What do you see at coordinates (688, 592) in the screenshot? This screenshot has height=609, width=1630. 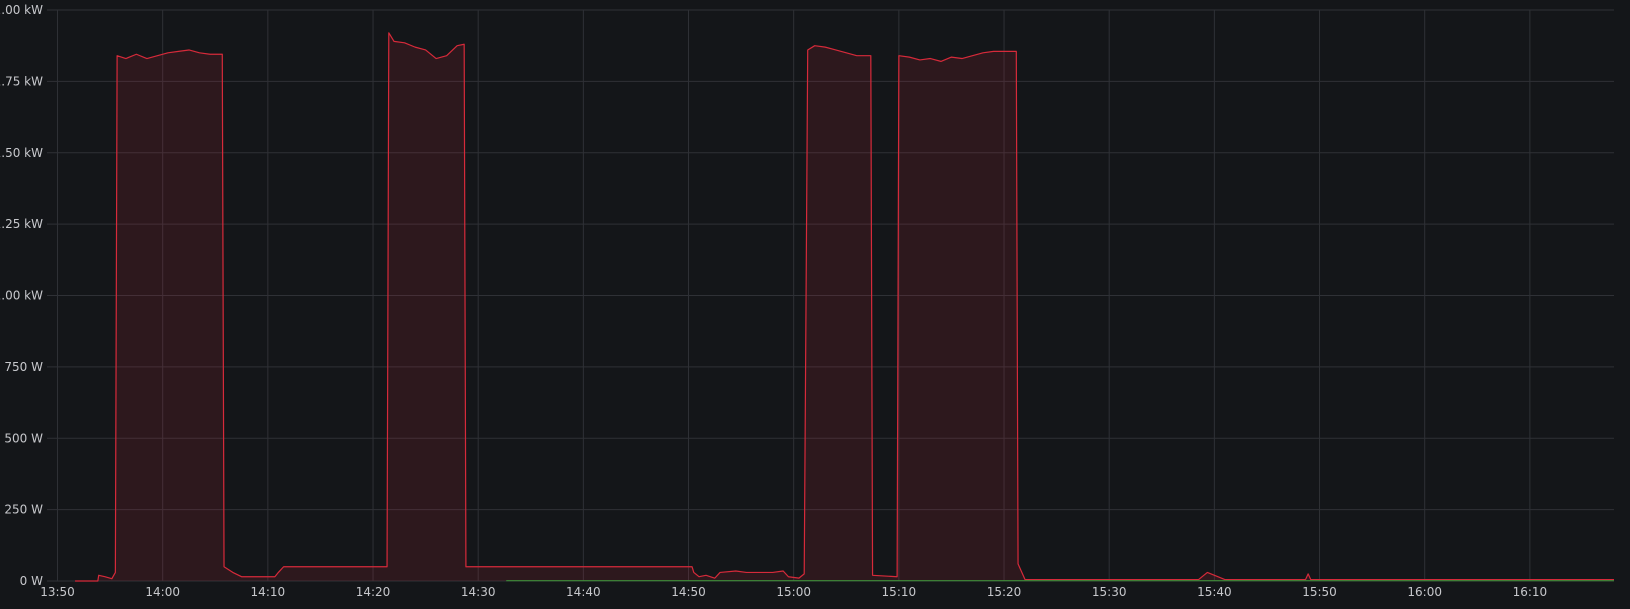 I see `x-tick-label: 14:50` at bounding box center [688, 592].